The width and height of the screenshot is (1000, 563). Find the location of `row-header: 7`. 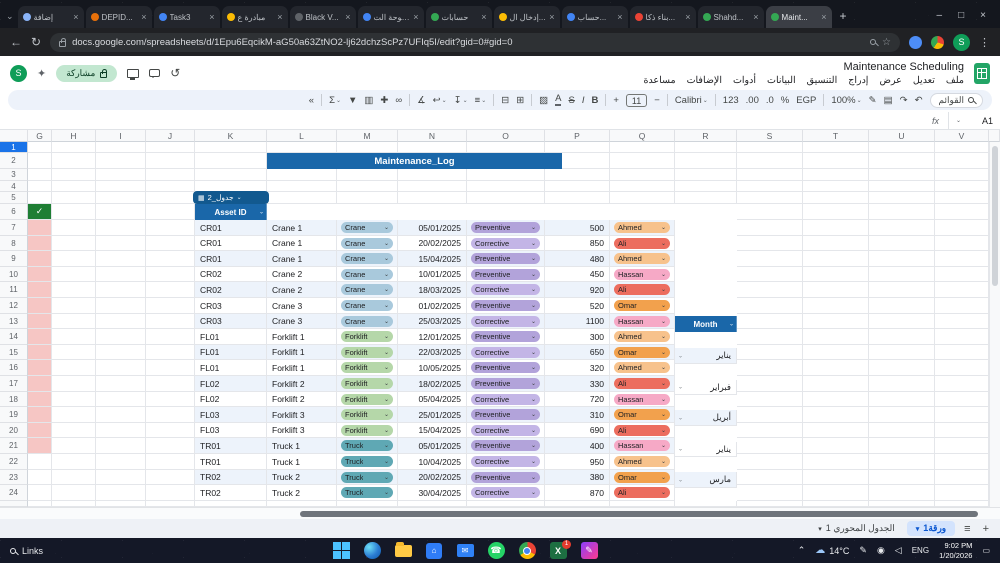

row-header: 7 is located at coordinates (14, 228).